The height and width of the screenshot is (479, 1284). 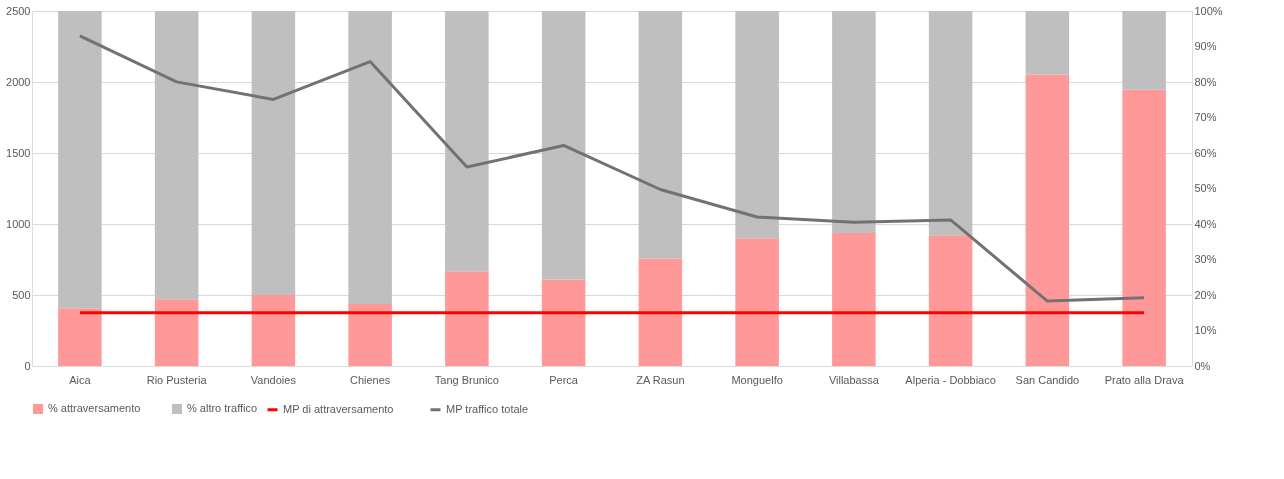 What do you see at coordinates (1205, 330) in the screenshot?
I see `y2-tick-label: 10%` at bounding box center [1205, 330].